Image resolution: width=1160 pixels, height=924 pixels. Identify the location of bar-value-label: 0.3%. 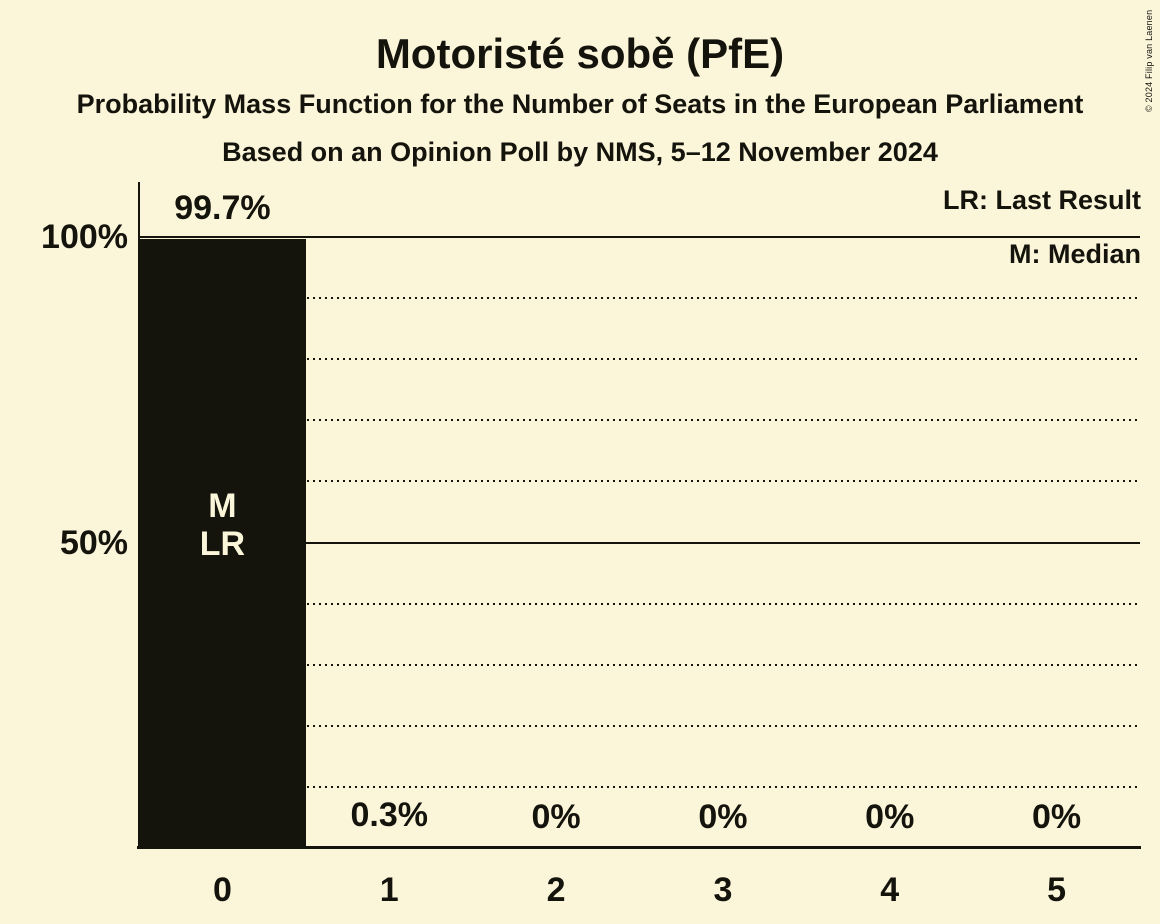
(389, 815).